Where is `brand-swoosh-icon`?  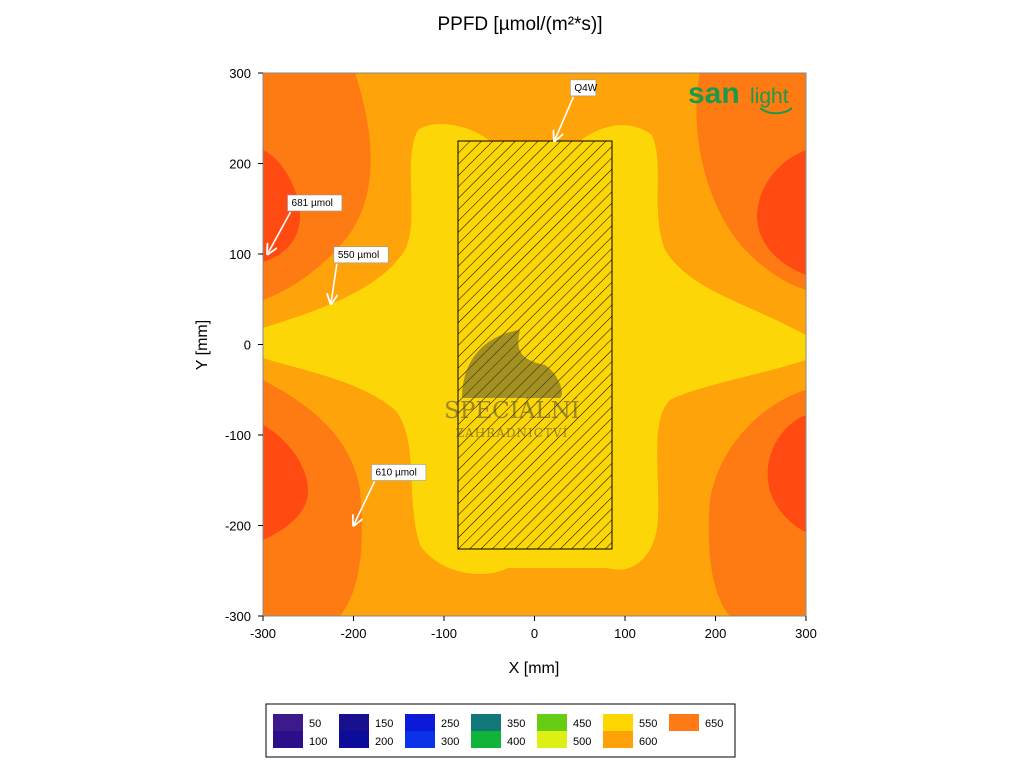
brand-swoosh-icon is located at coordinates (776, 111).